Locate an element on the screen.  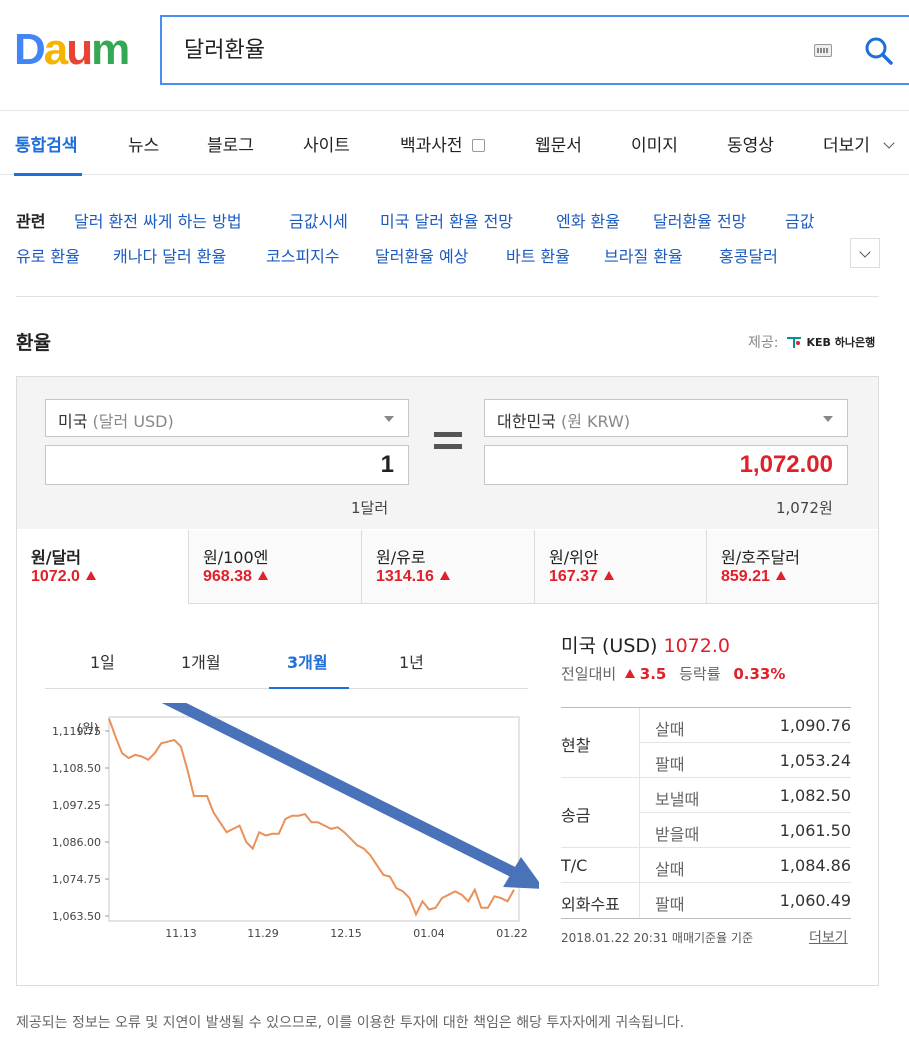
currency-tab-name: 원/위안 is located at coordinates (574, 557).